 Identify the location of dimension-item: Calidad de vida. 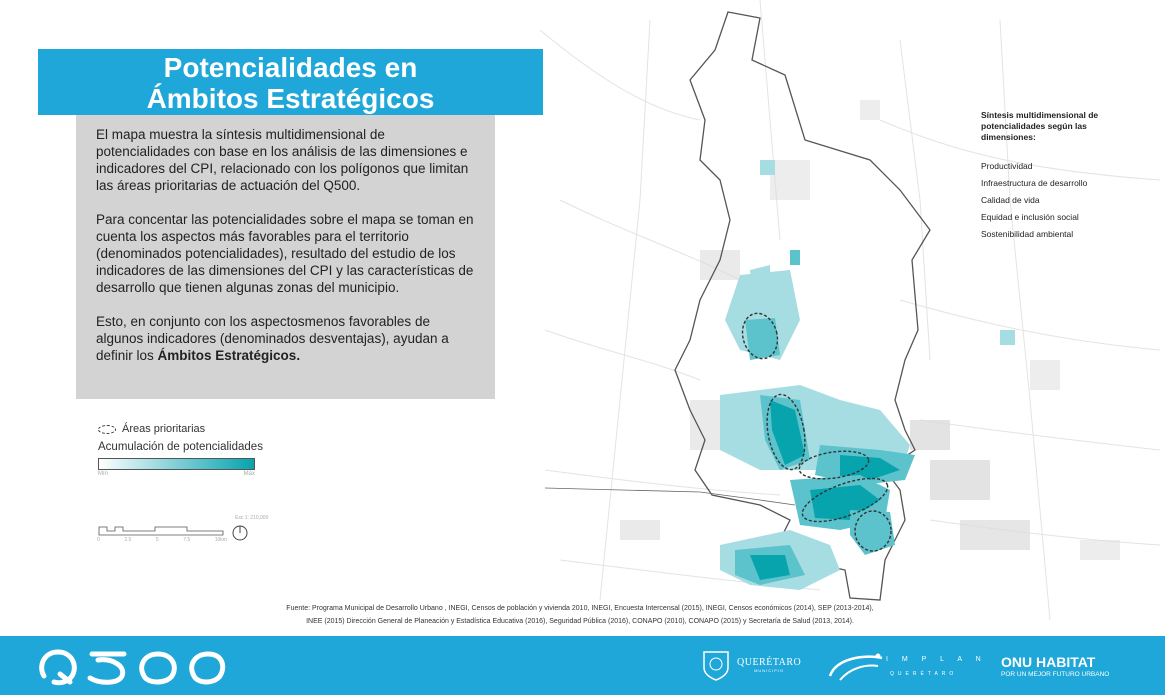
(1010, 200).